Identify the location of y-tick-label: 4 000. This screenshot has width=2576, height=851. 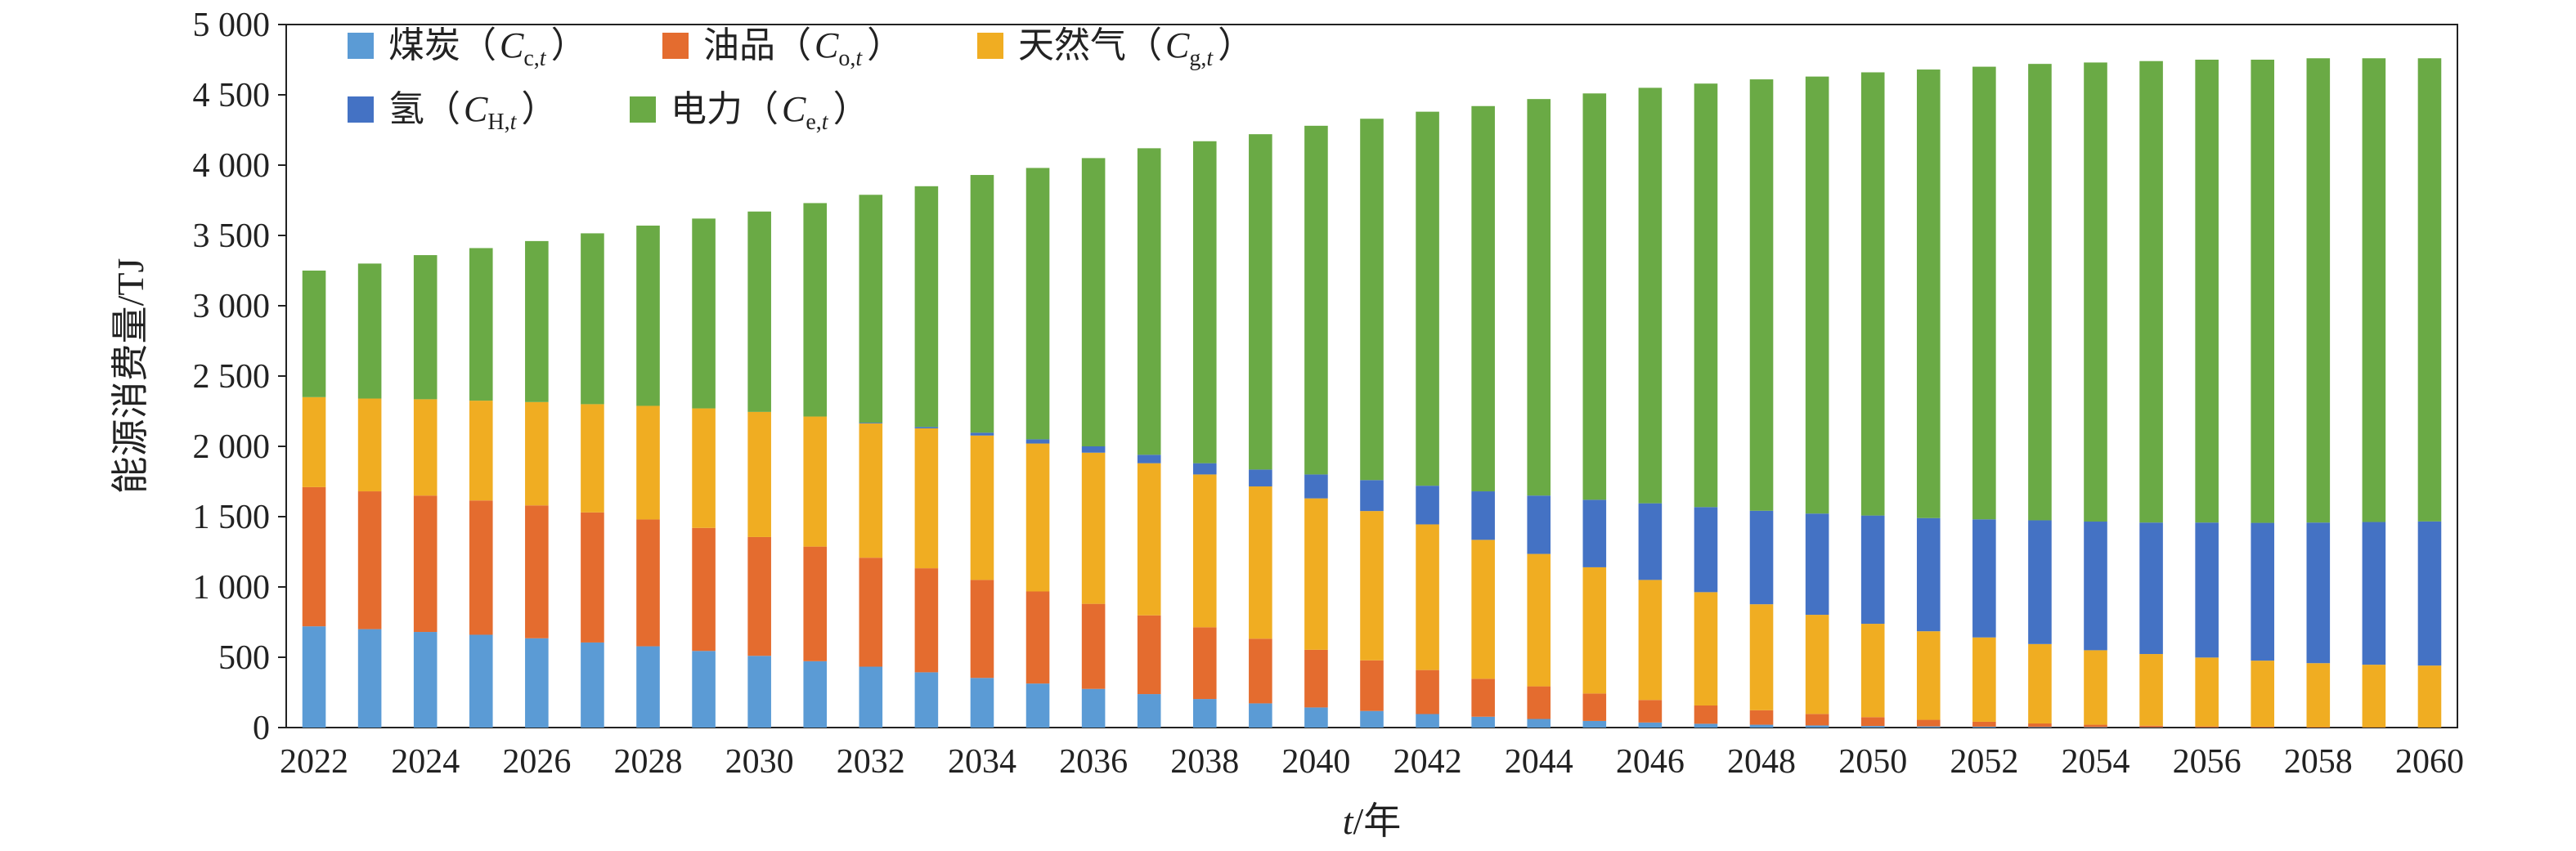
(232, 166).